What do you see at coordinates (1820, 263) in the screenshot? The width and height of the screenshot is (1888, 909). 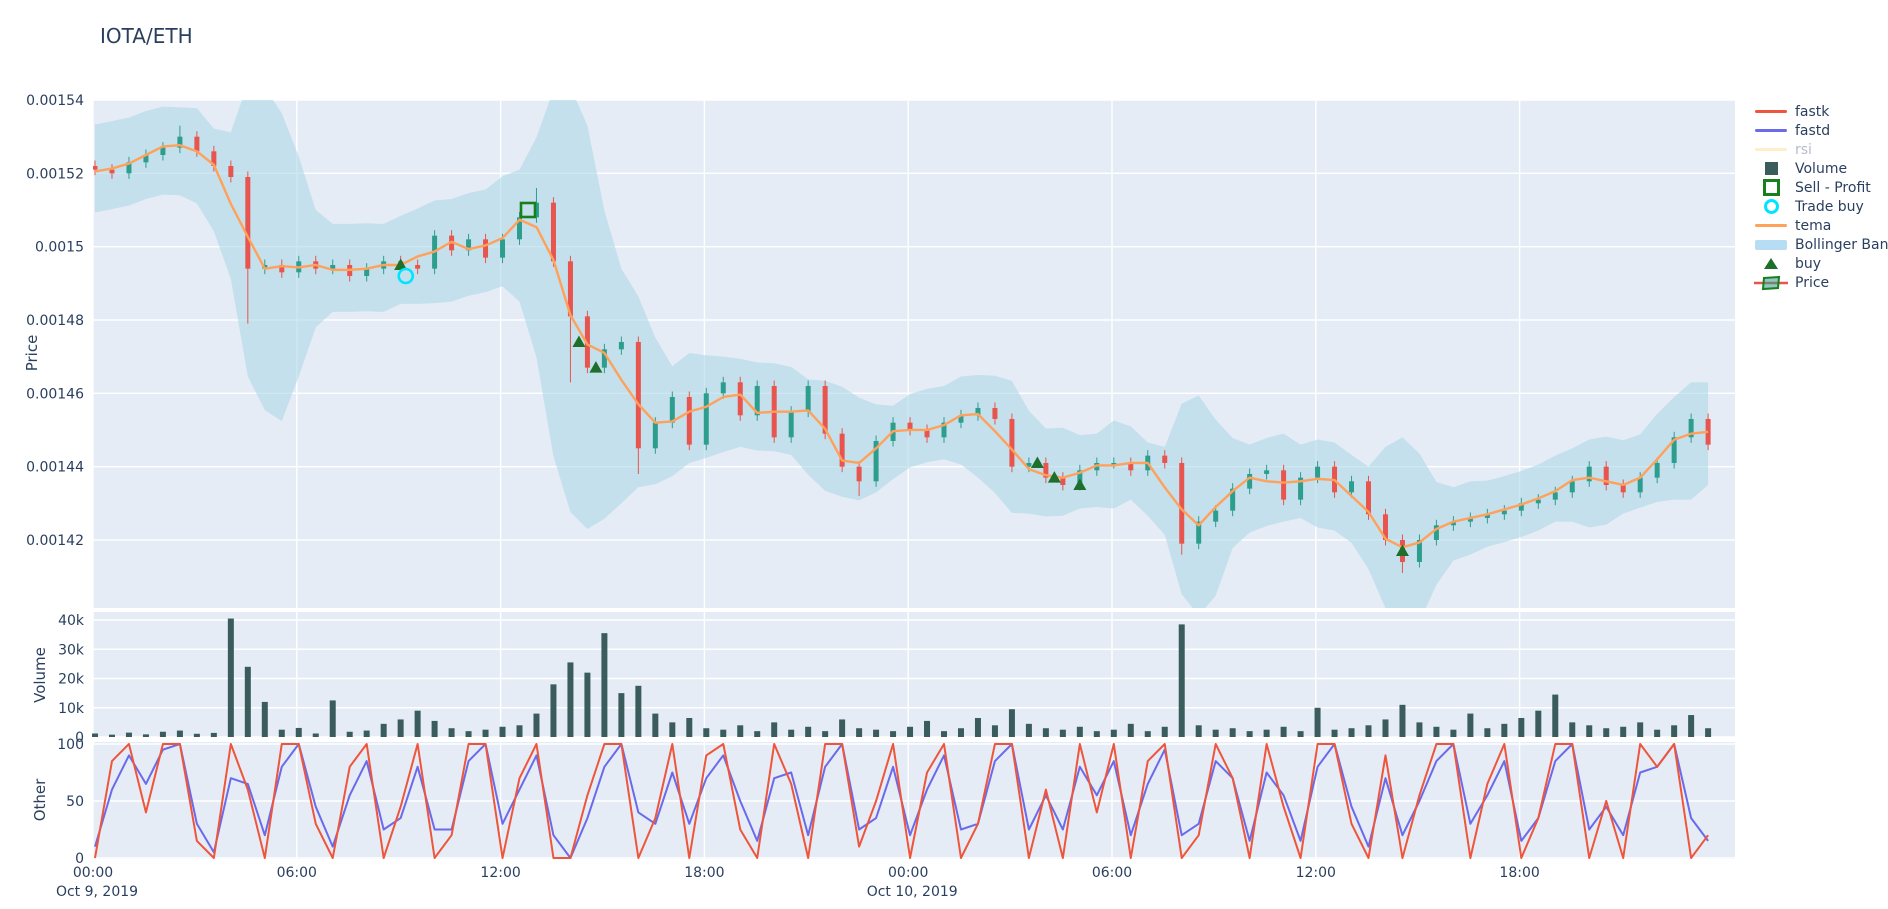 I see `legend-item-buy: buy` at bounding box center [1820, 263].